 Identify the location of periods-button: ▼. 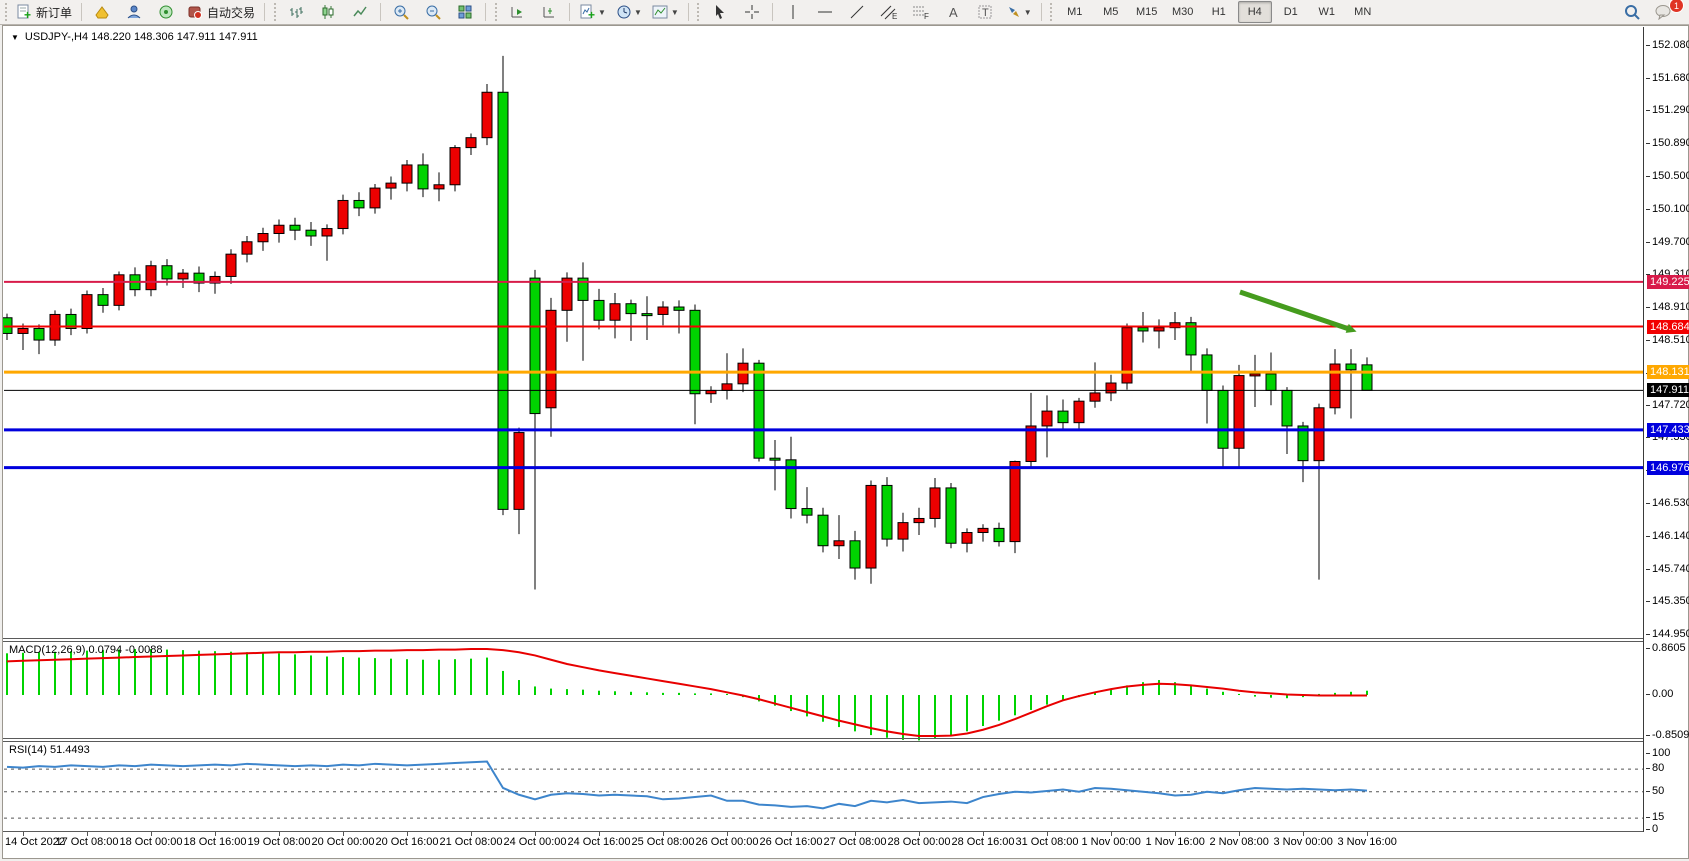
(629, 12).